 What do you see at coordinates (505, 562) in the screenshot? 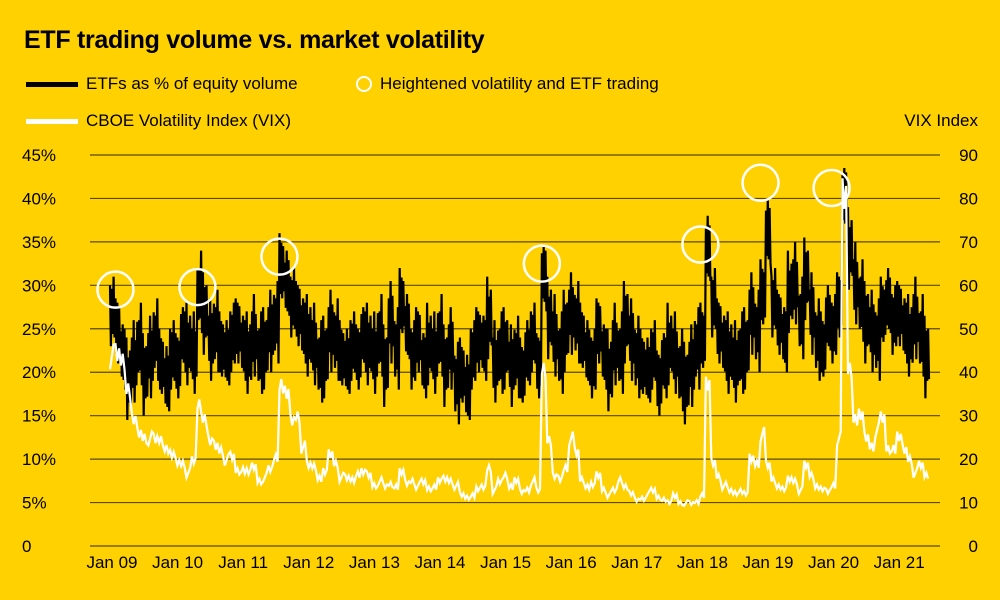
I see `x-tick-label: Jan 15` at bounding box center [505, 562].